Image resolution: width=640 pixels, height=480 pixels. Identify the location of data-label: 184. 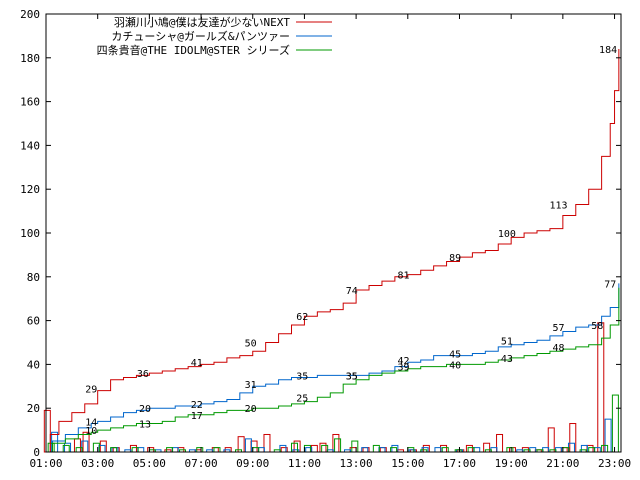
(608, 50).